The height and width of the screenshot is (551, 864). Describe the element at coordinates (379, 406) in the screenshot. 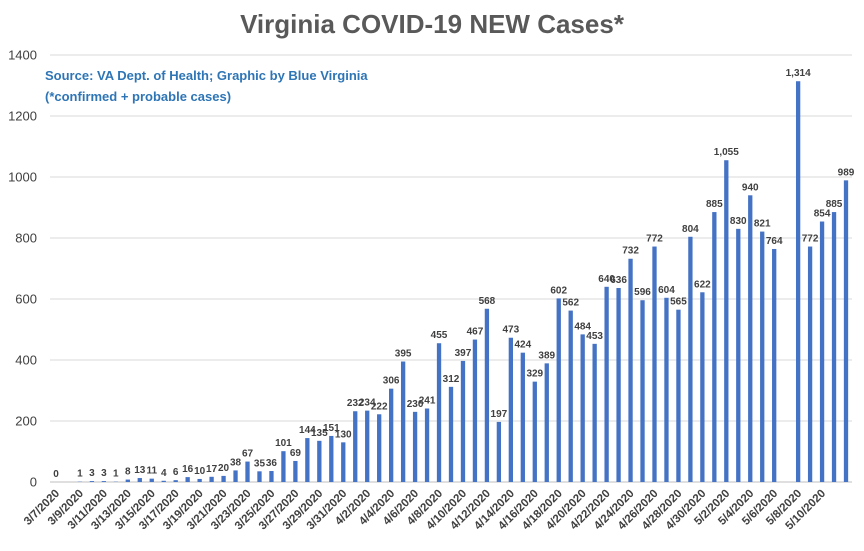

I see `data-label: 222` at that location.